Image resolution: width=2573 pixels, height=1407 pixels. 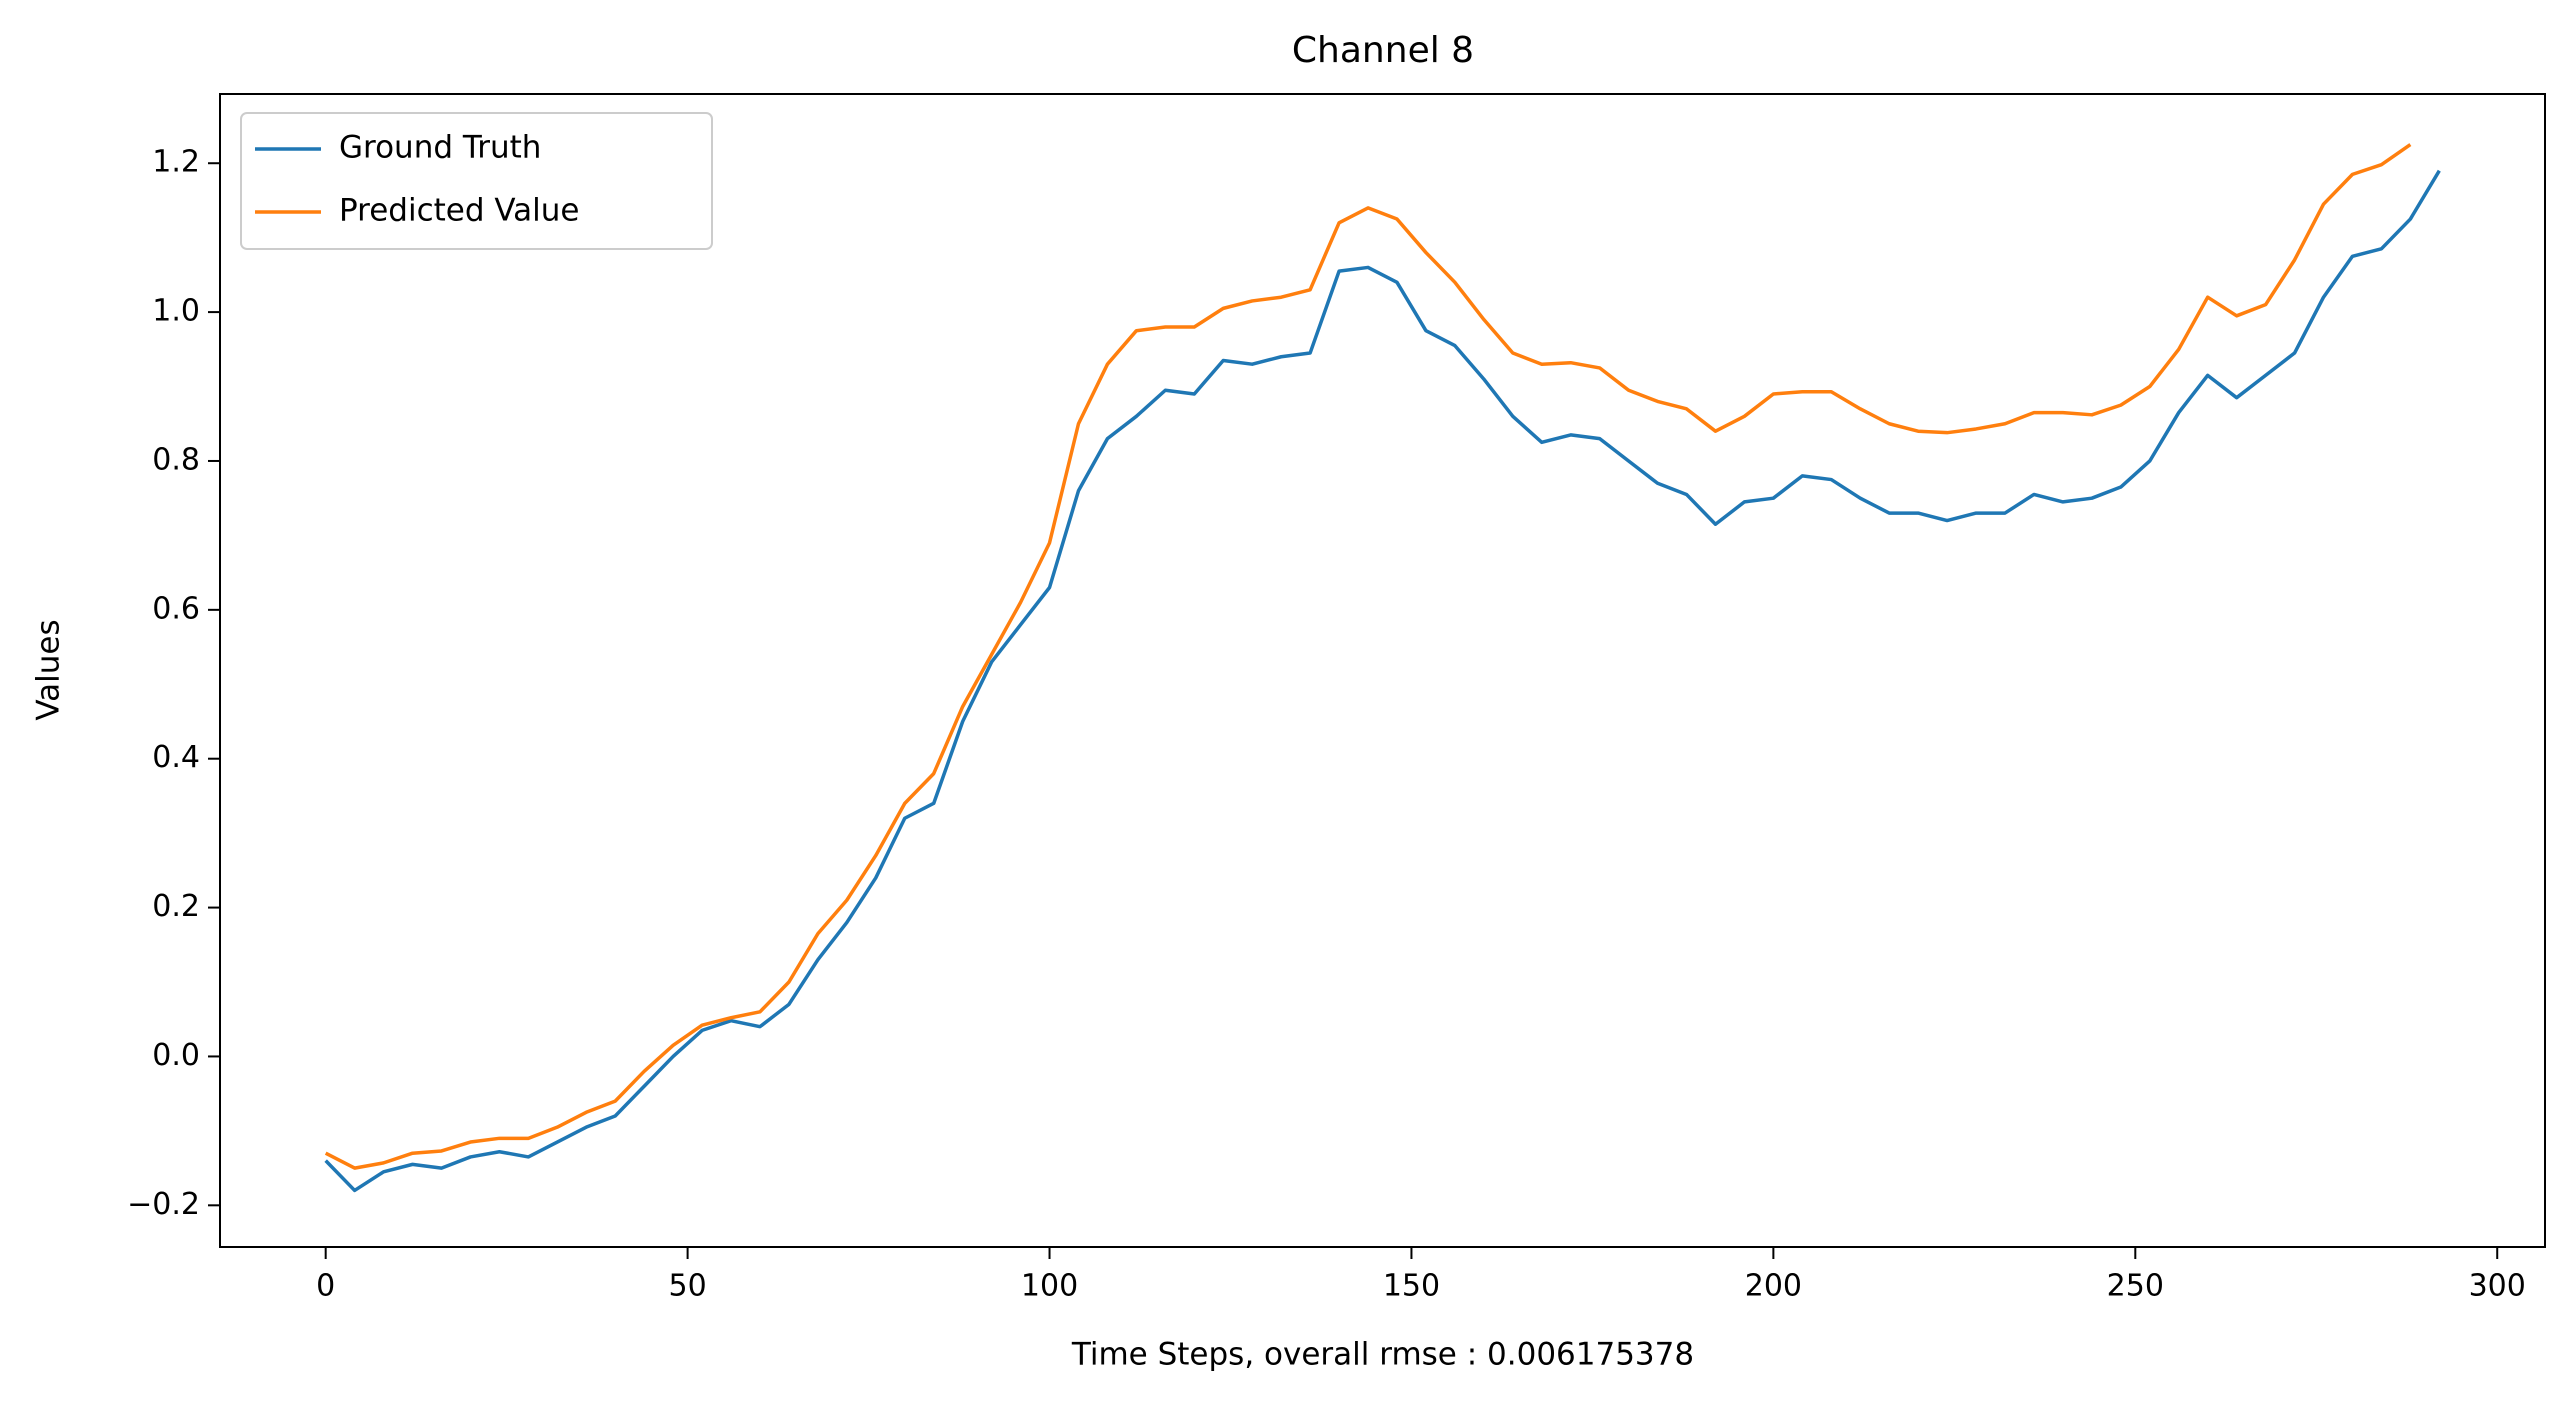 What do you see at coordinates (176, 1055) in the screenshot?
I see `y-tick-label: 0.0` at bounding box center [176, 1055].